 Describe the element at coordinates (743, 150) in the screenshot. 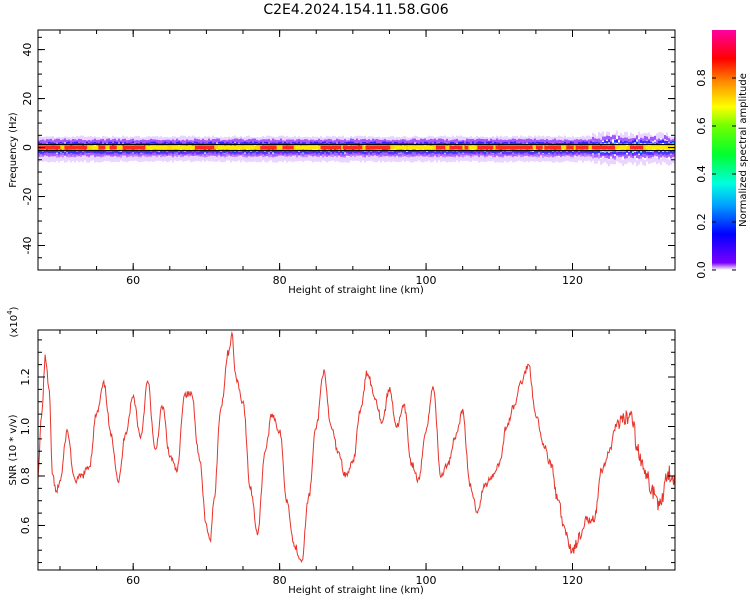

I see `colorbar-label: Normalized spectral amplitude` at that location.